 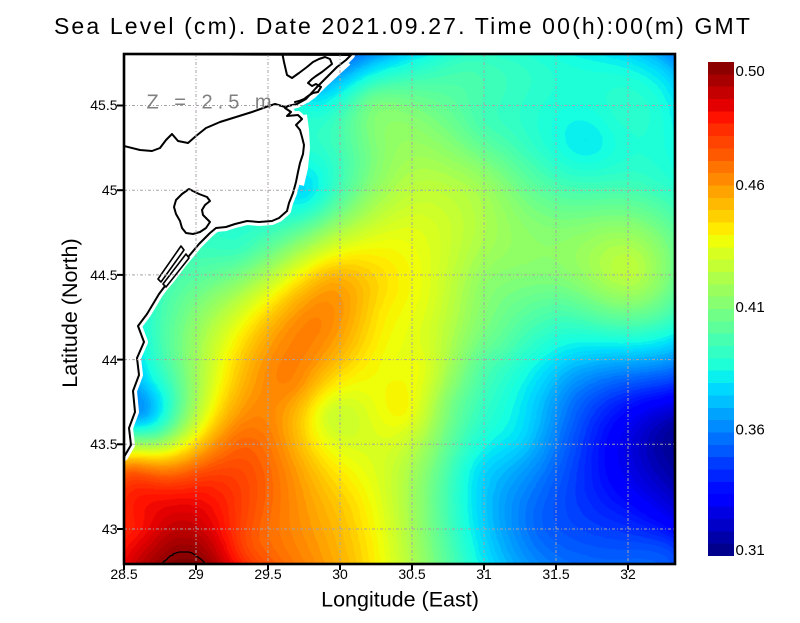 I want to click on svg-text: 43, so click(x=110, y=529).